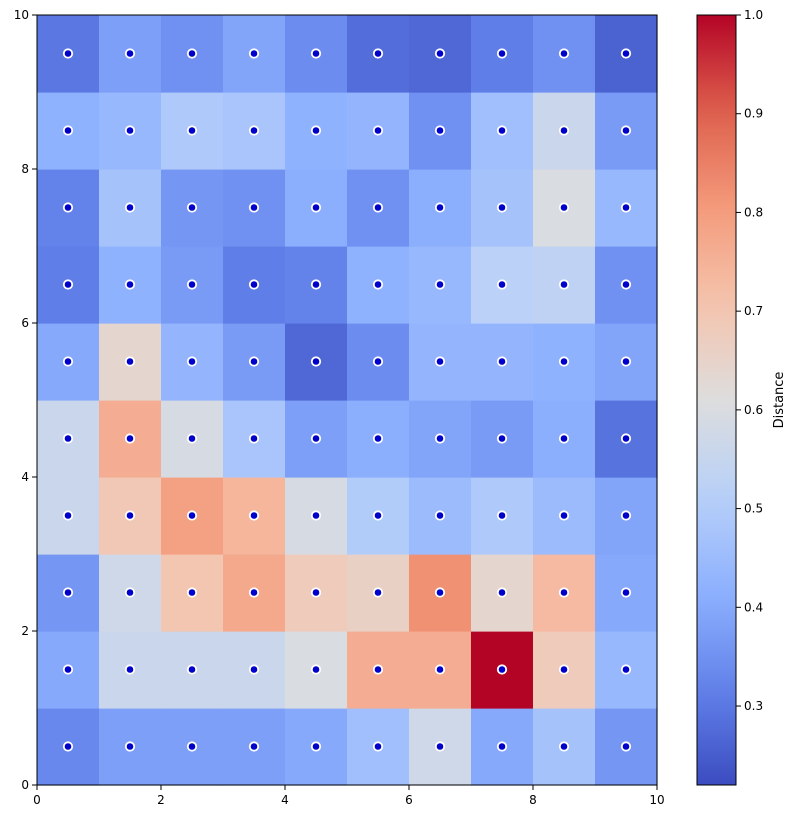 This screenshot has width=795, height=819. I want to click on y-tick-label: 0, so click(25, 785).